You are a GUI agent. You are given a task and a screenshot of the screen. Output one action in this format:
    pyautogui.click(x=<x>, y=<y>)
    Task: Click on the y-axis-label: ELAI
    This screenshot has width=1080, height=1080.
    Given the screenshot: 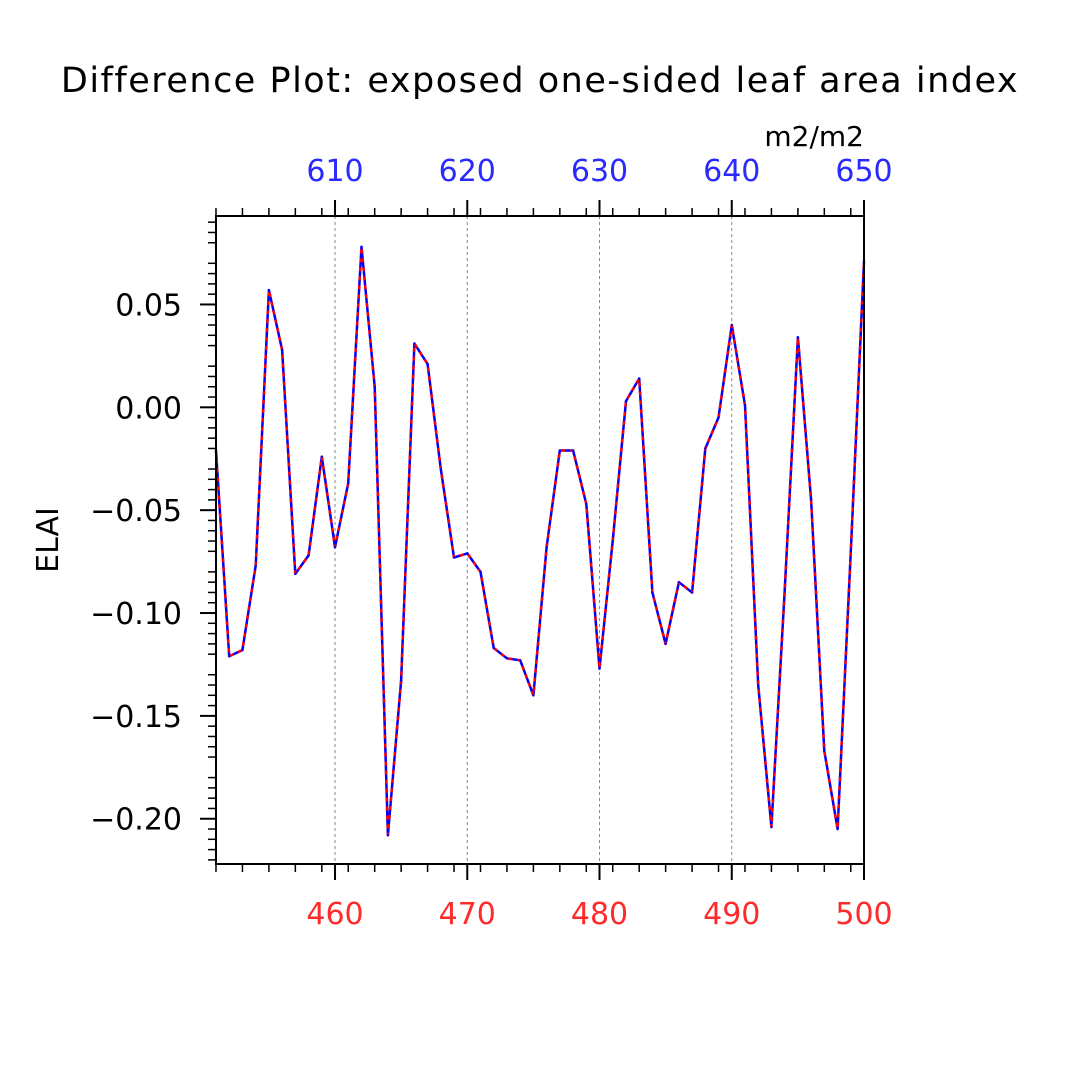 What is the action you would take?
    pyautogui.click(x=48, y=540)
    